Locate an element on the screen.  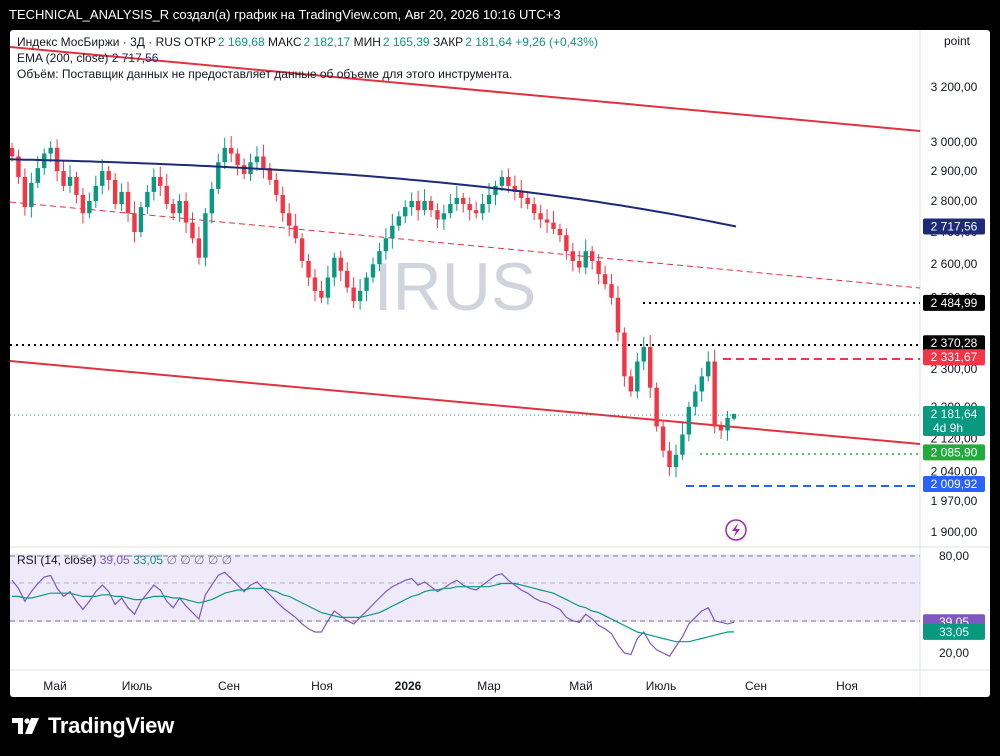
tradingview-brand: TradingView is located at coordinates (93, 726).